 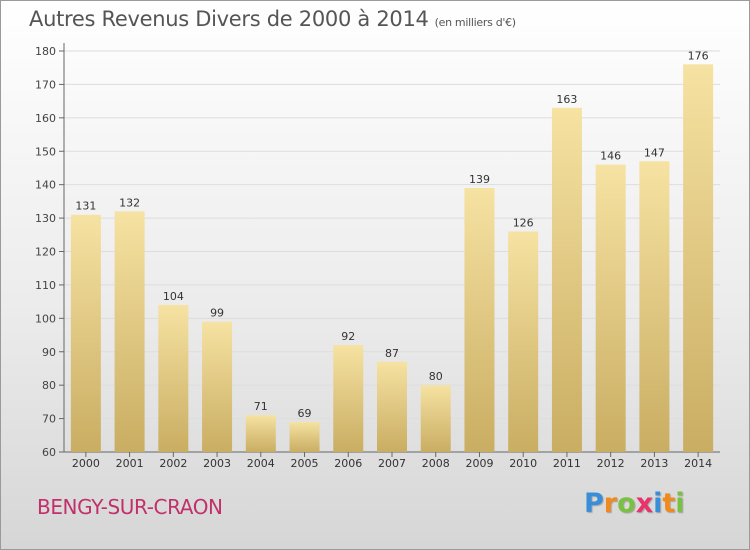 I want to click on proxiti-logo: Proxiti, so click(x=634, y=503).